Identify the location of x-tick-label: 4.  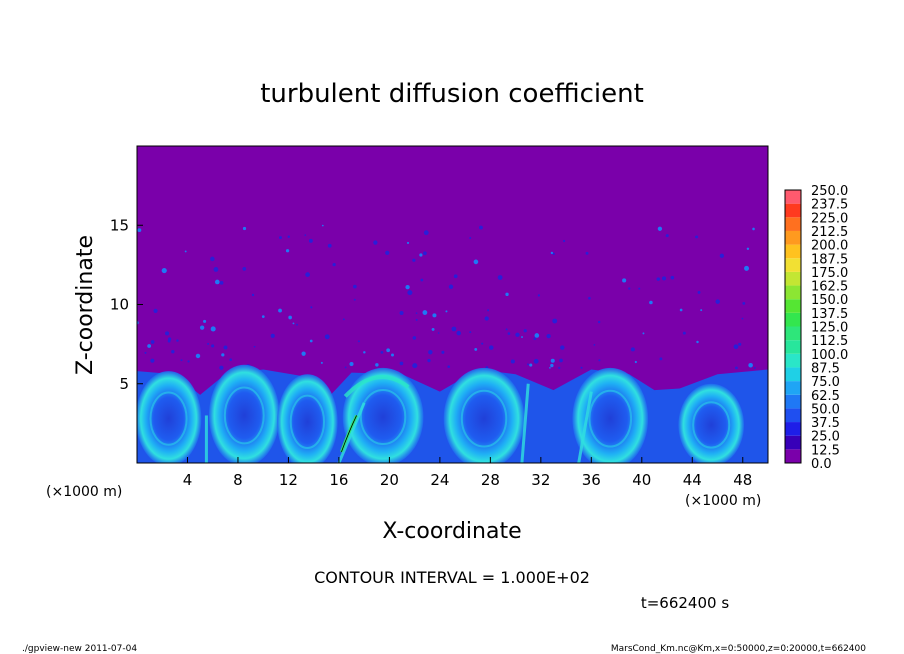
(188, 480).